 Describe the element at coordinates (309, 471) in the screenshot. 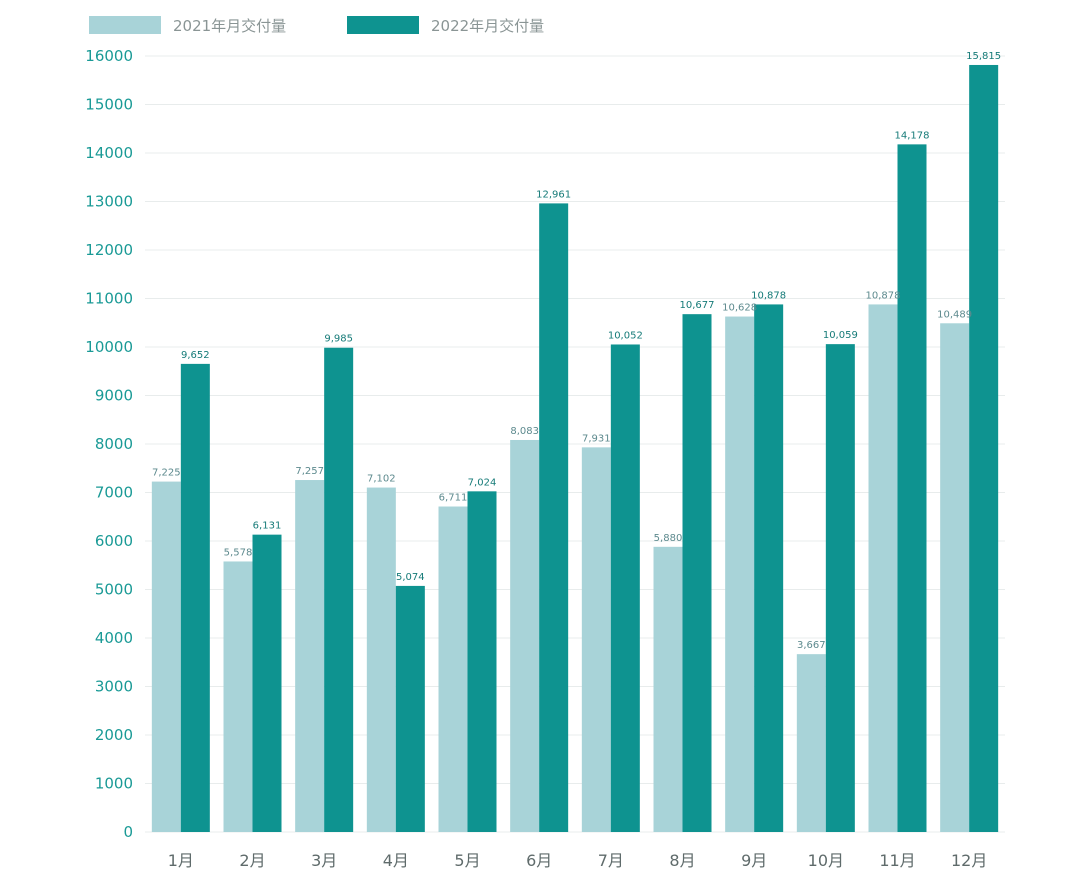

I see `value-label: 7,257` at that location.